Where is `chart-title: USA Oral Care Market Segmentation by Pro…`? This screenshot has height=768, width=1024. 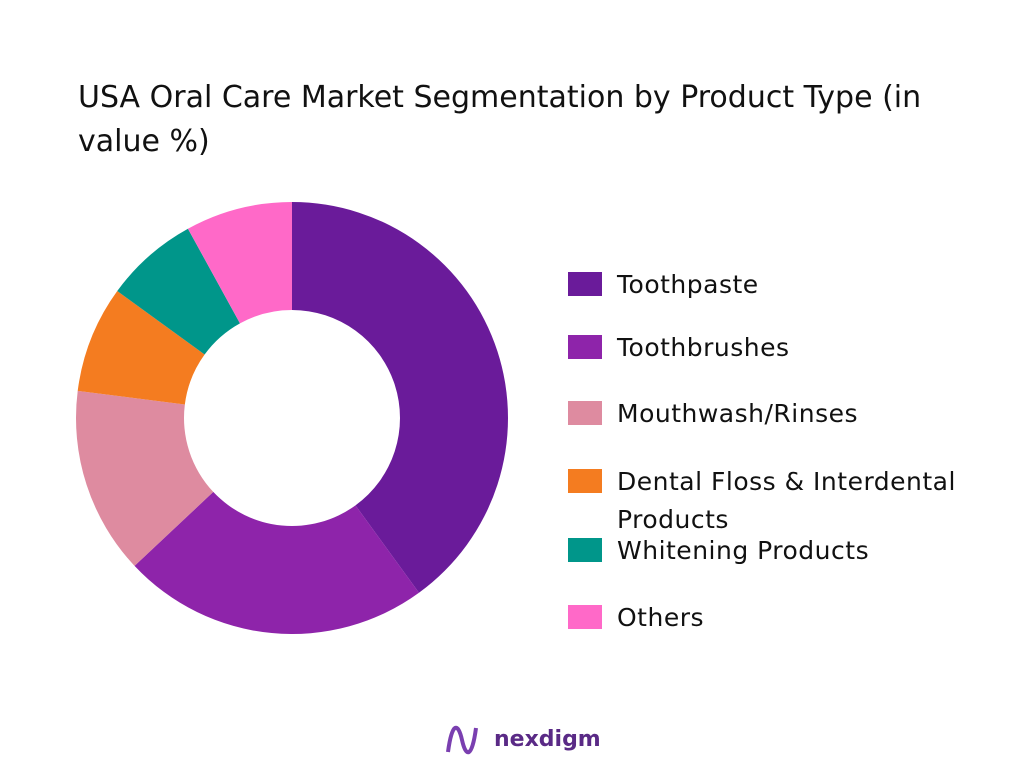
chart-title: USA Oral Care Market Segmentation by Pro… is located at coordinates (500, 119).